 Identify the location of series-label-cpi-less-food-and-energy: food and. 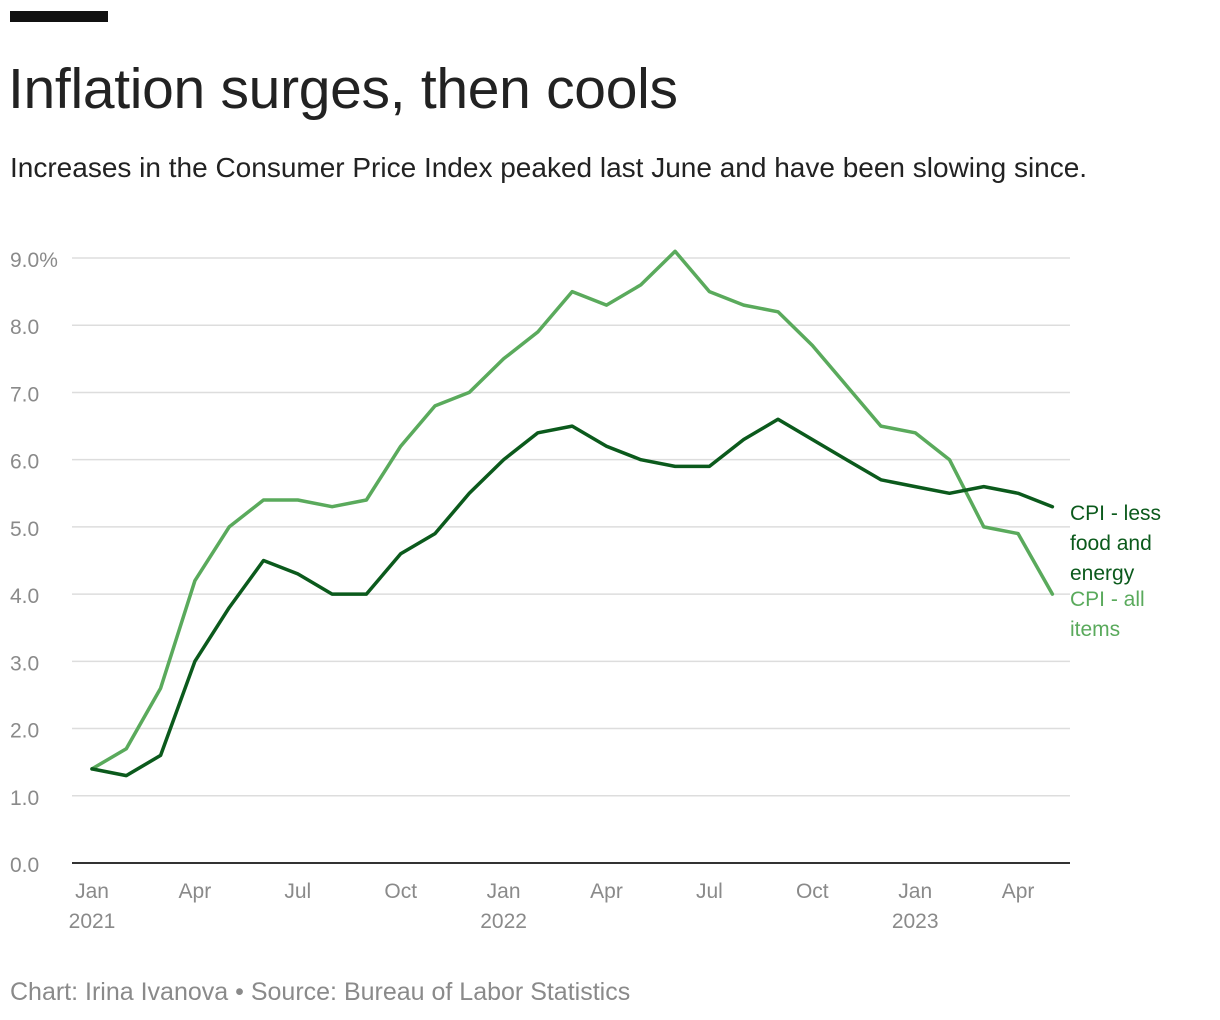
(1111, 543).